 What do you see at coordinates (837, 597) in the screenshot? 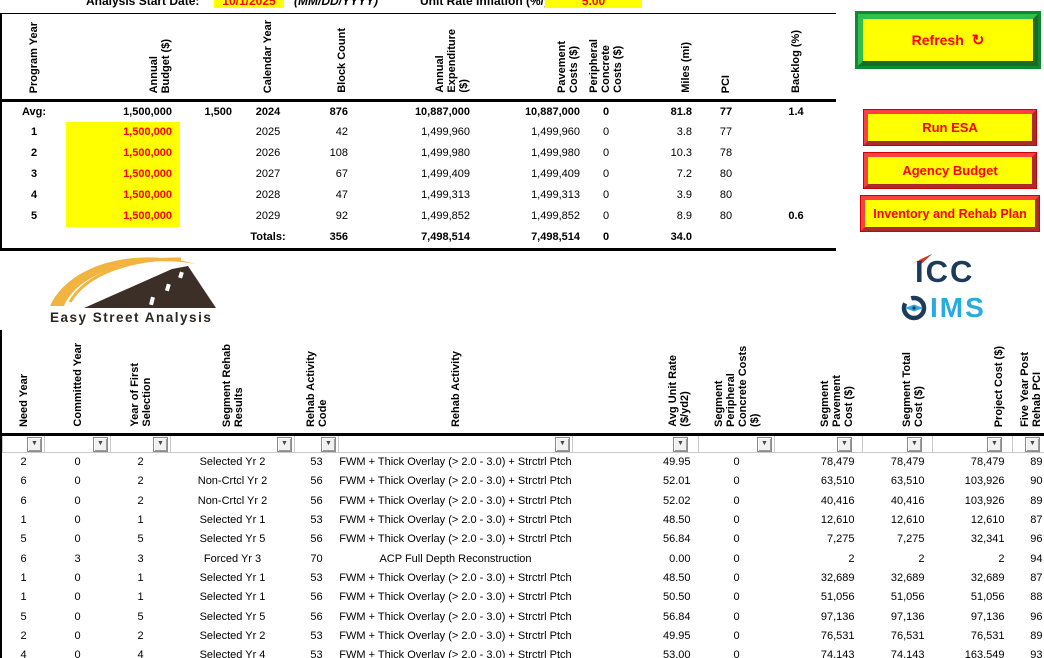
I see `cell: 51,056` at bounding box center [837, 597].